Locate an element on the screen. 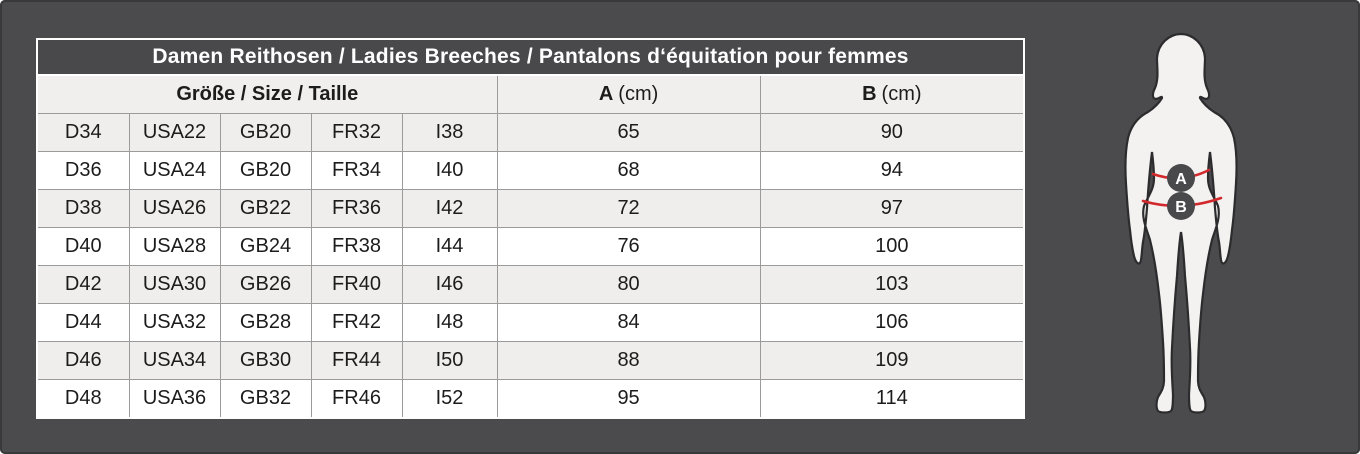  measure-a-cell: 88 is located at coordinates (628, 360).